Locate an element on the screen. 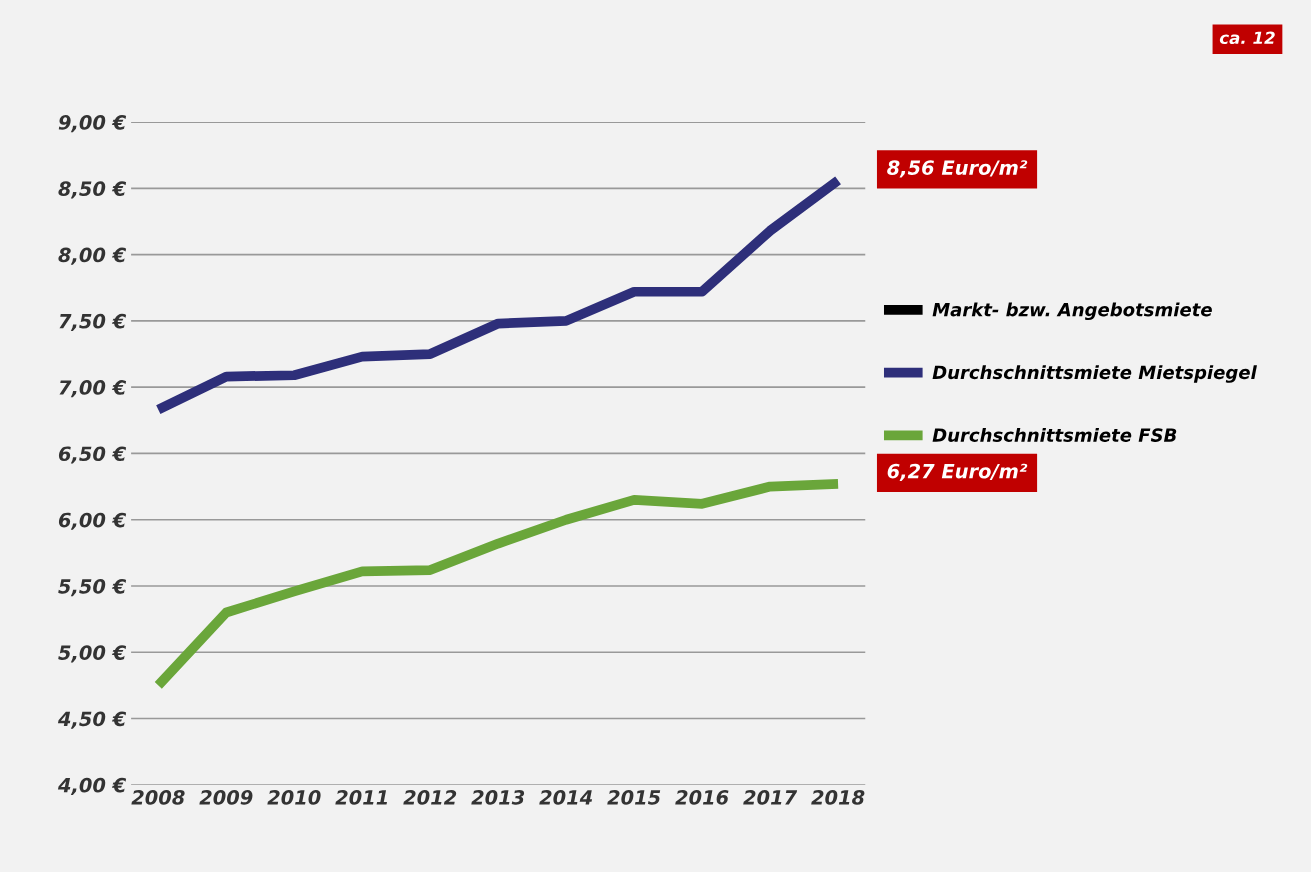 This screenshot has height=872, width=1311. y-tick-label: 7,50 € is located at coordinates (93, 322).